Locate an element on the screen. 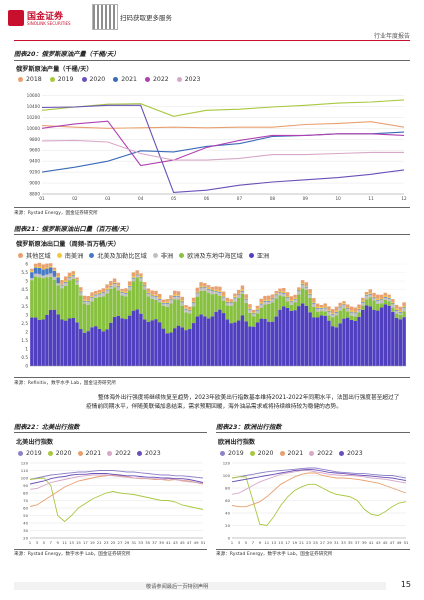 This screenshot has height=600, width=424. figure23-xtick-label: 3 is located at coordinates (239, 542).